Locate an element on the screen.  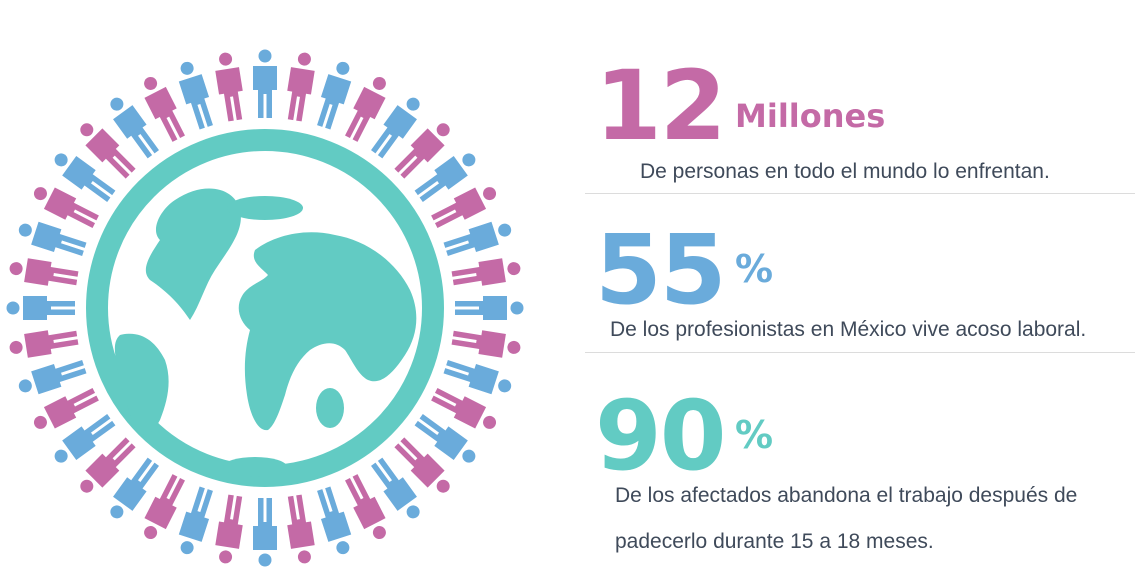
stat-unit: Millones is located at coordinates (810, 116).